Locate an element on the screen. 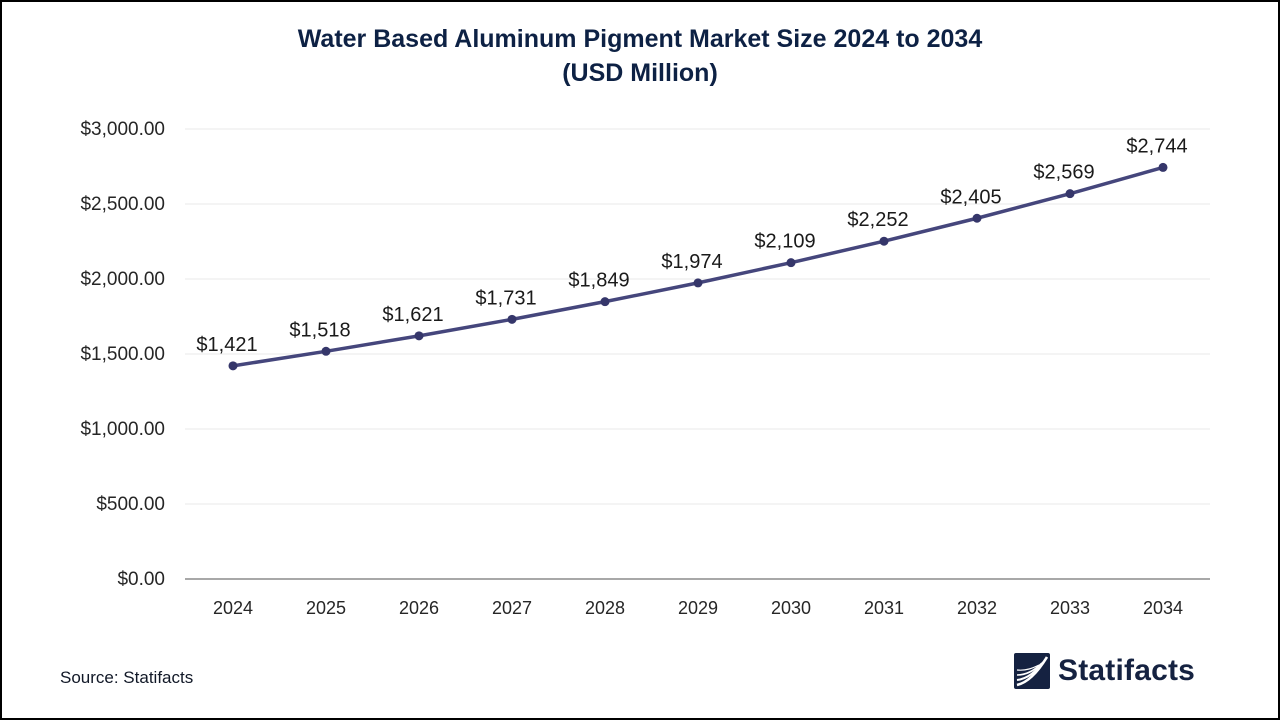 The height and width of the screenshot is (720, 1280). x-tick-label: 2032 is located at coordinates (977, 608).